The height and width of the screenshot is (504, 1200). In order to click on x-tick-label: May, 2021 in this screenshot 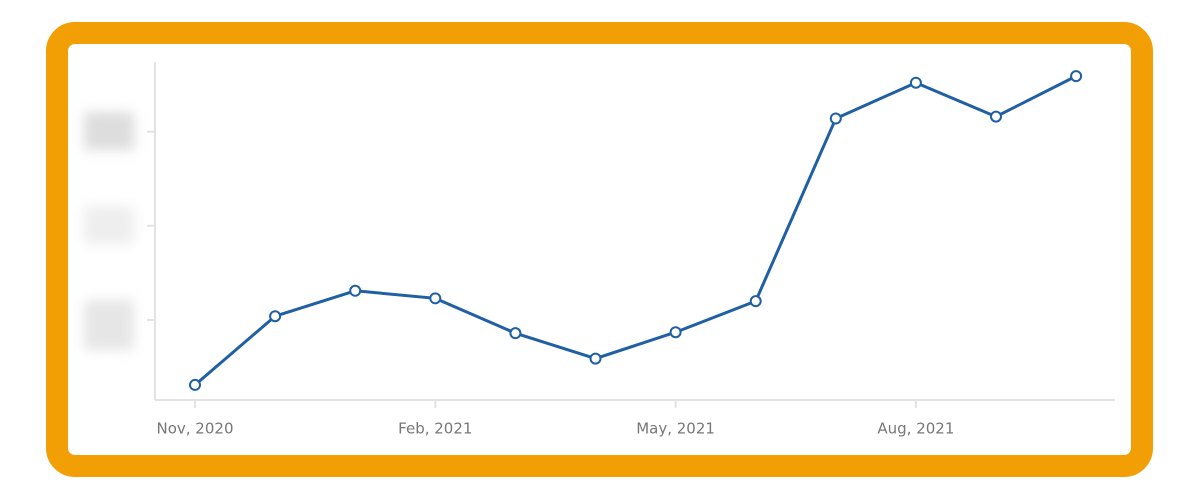, I will do `click(675, 429)`.